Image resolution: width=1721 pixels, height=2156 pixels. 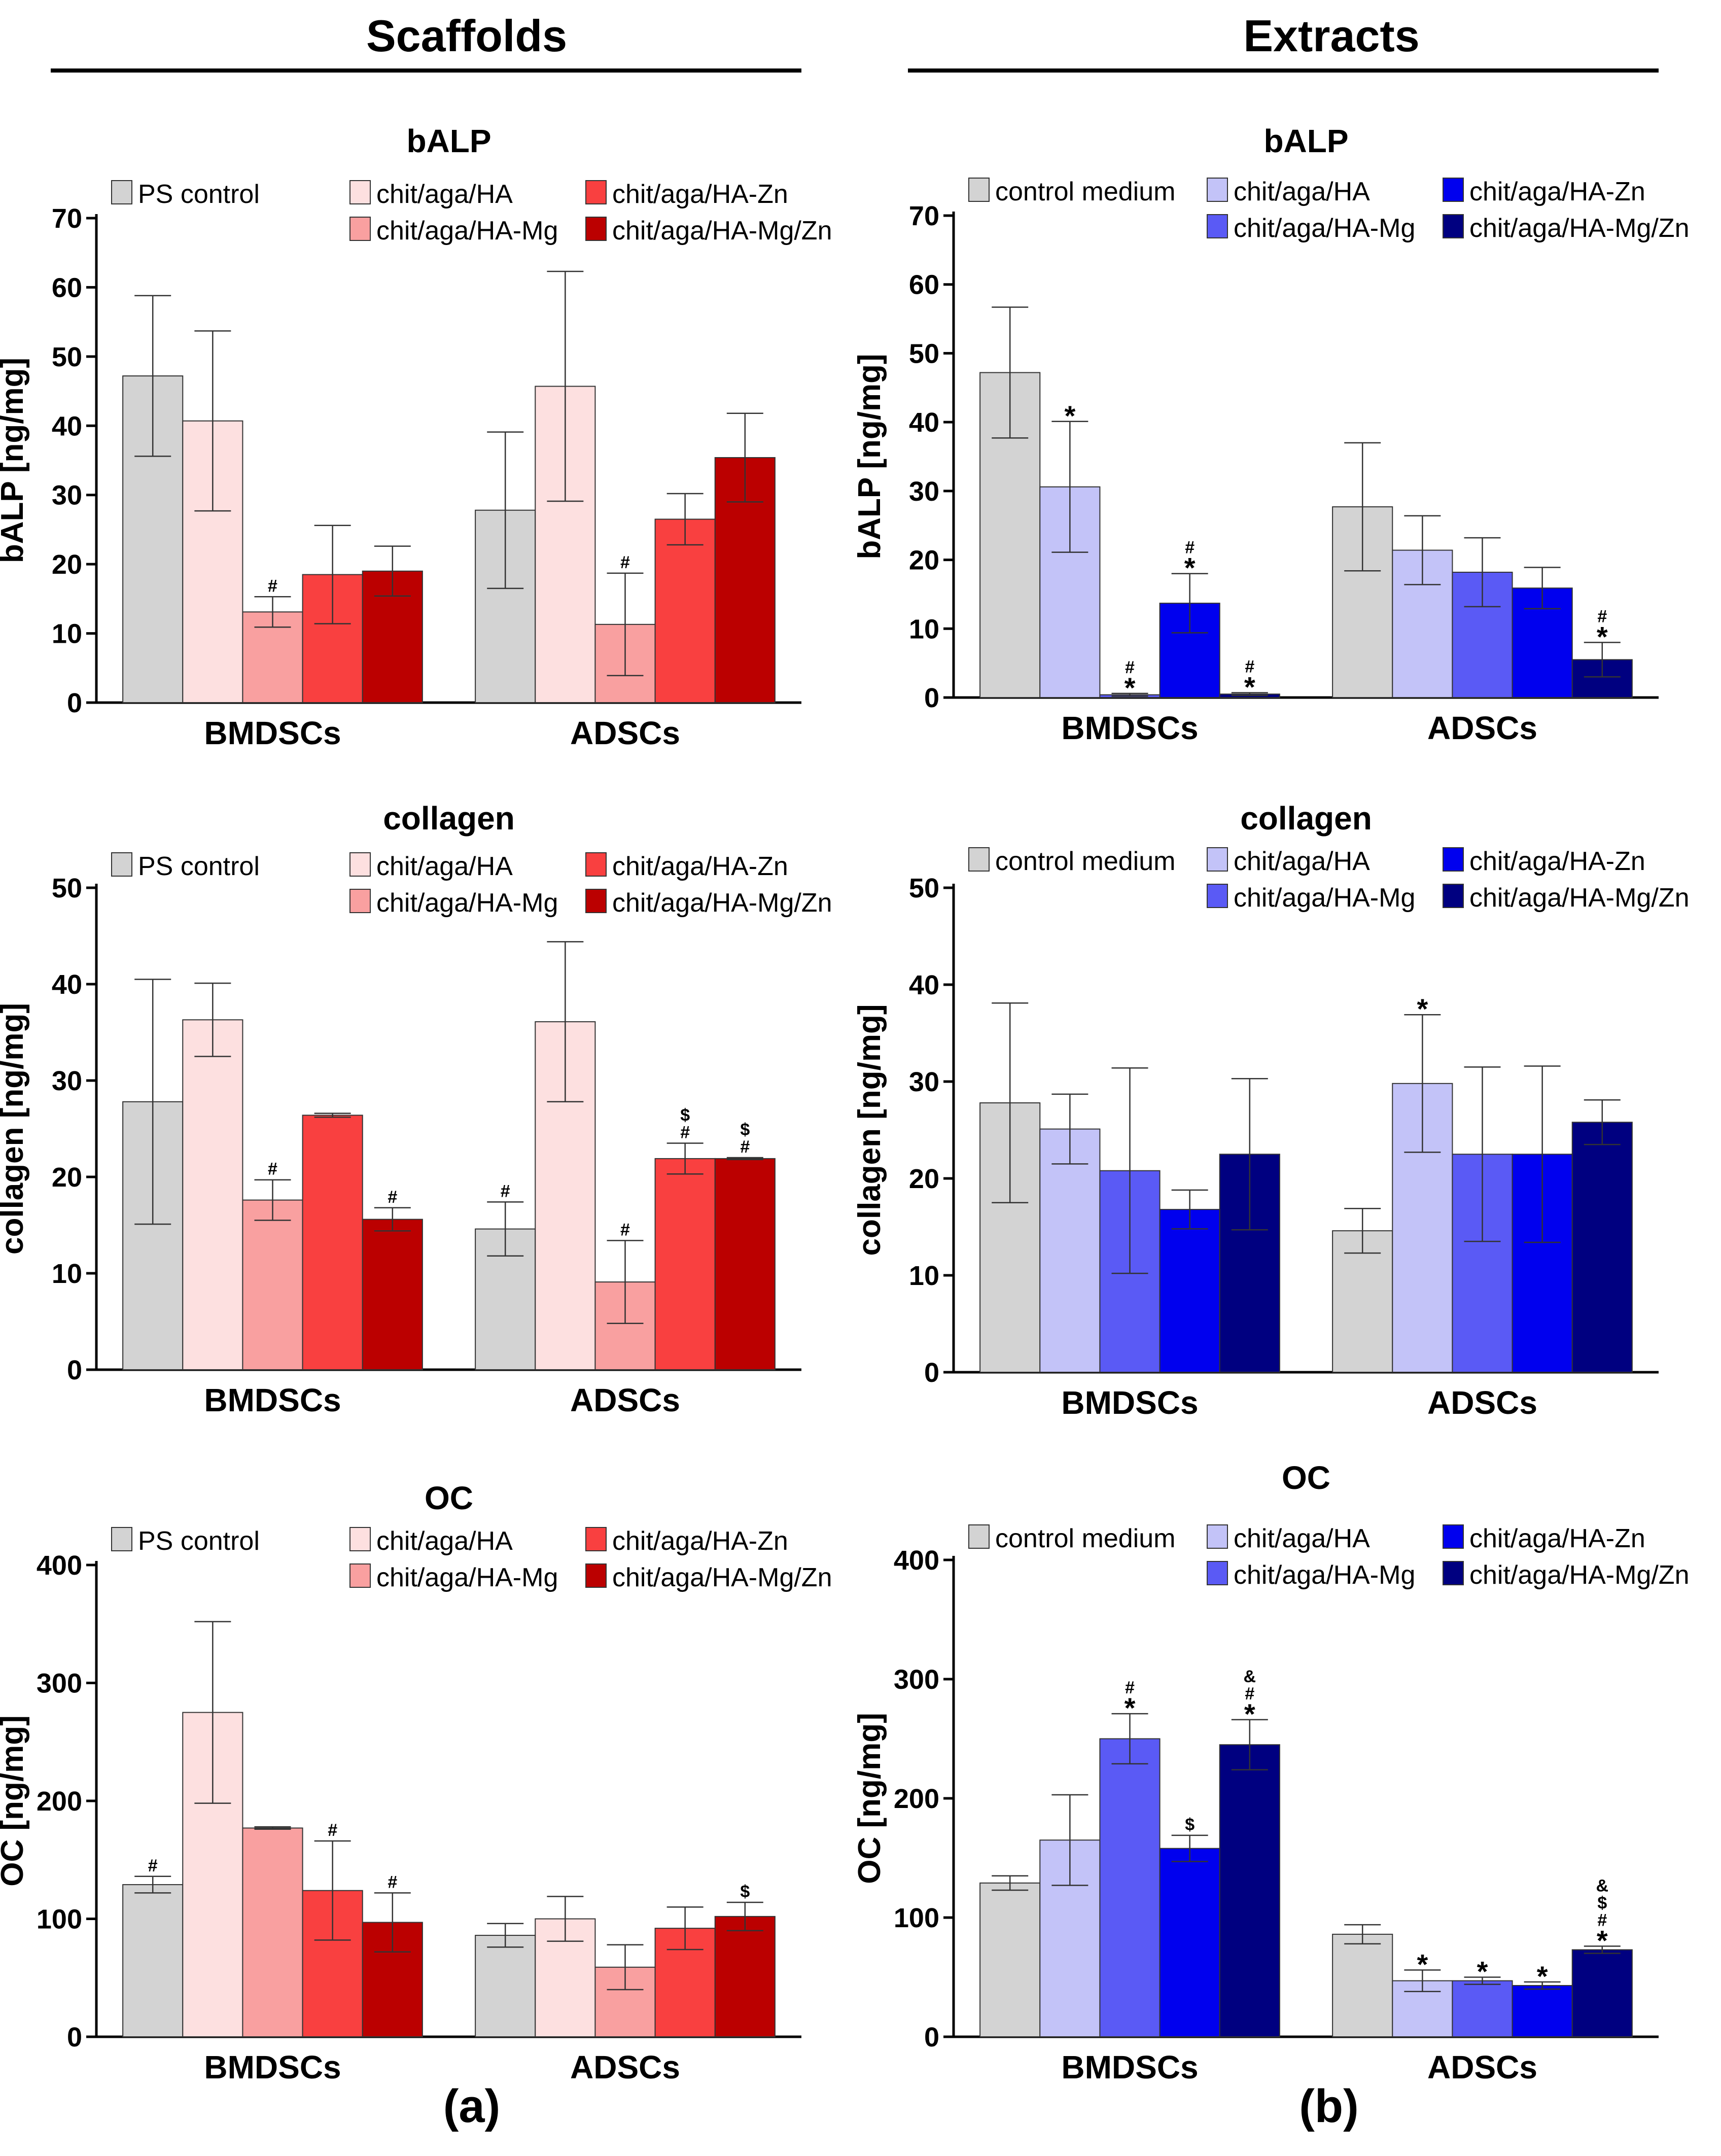 What do you see at coordinates (449, 1498) in the screenshot?
I see `chart-title: OC` at bounding box center [449, 1498].